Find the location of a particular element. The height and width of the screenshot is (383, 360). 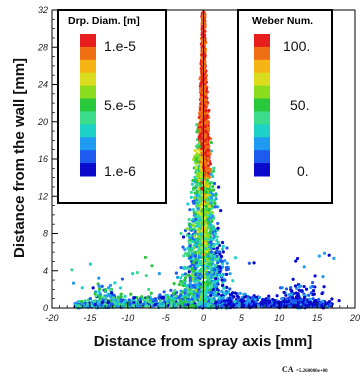

x-axis-label: Distance from spray axis [mm] is located at coordinates (203, 341).